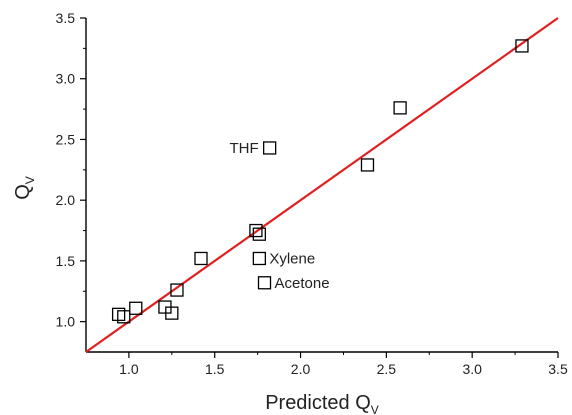 This screenshot has width=572, height=415. Describe the element at coordinates (66, 139) in the screenshot. I see `y-tick-label: 2.5` at that location.